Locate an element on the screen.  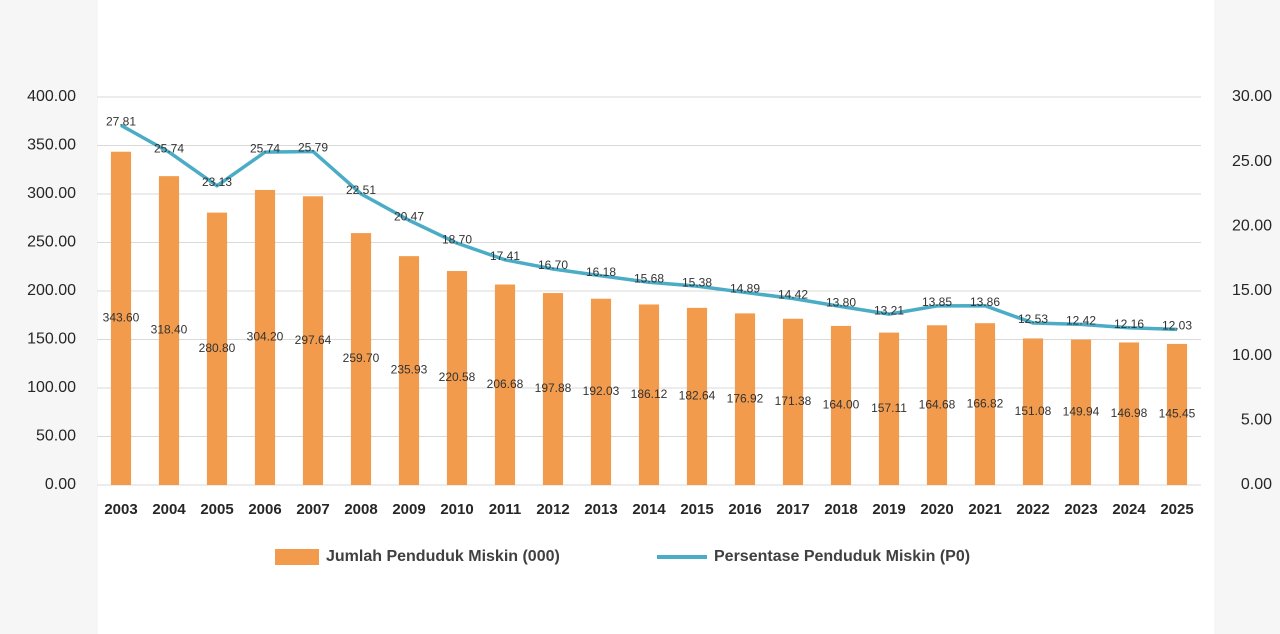
x-tick-label: 2017 is located at coordinates (792, 509).